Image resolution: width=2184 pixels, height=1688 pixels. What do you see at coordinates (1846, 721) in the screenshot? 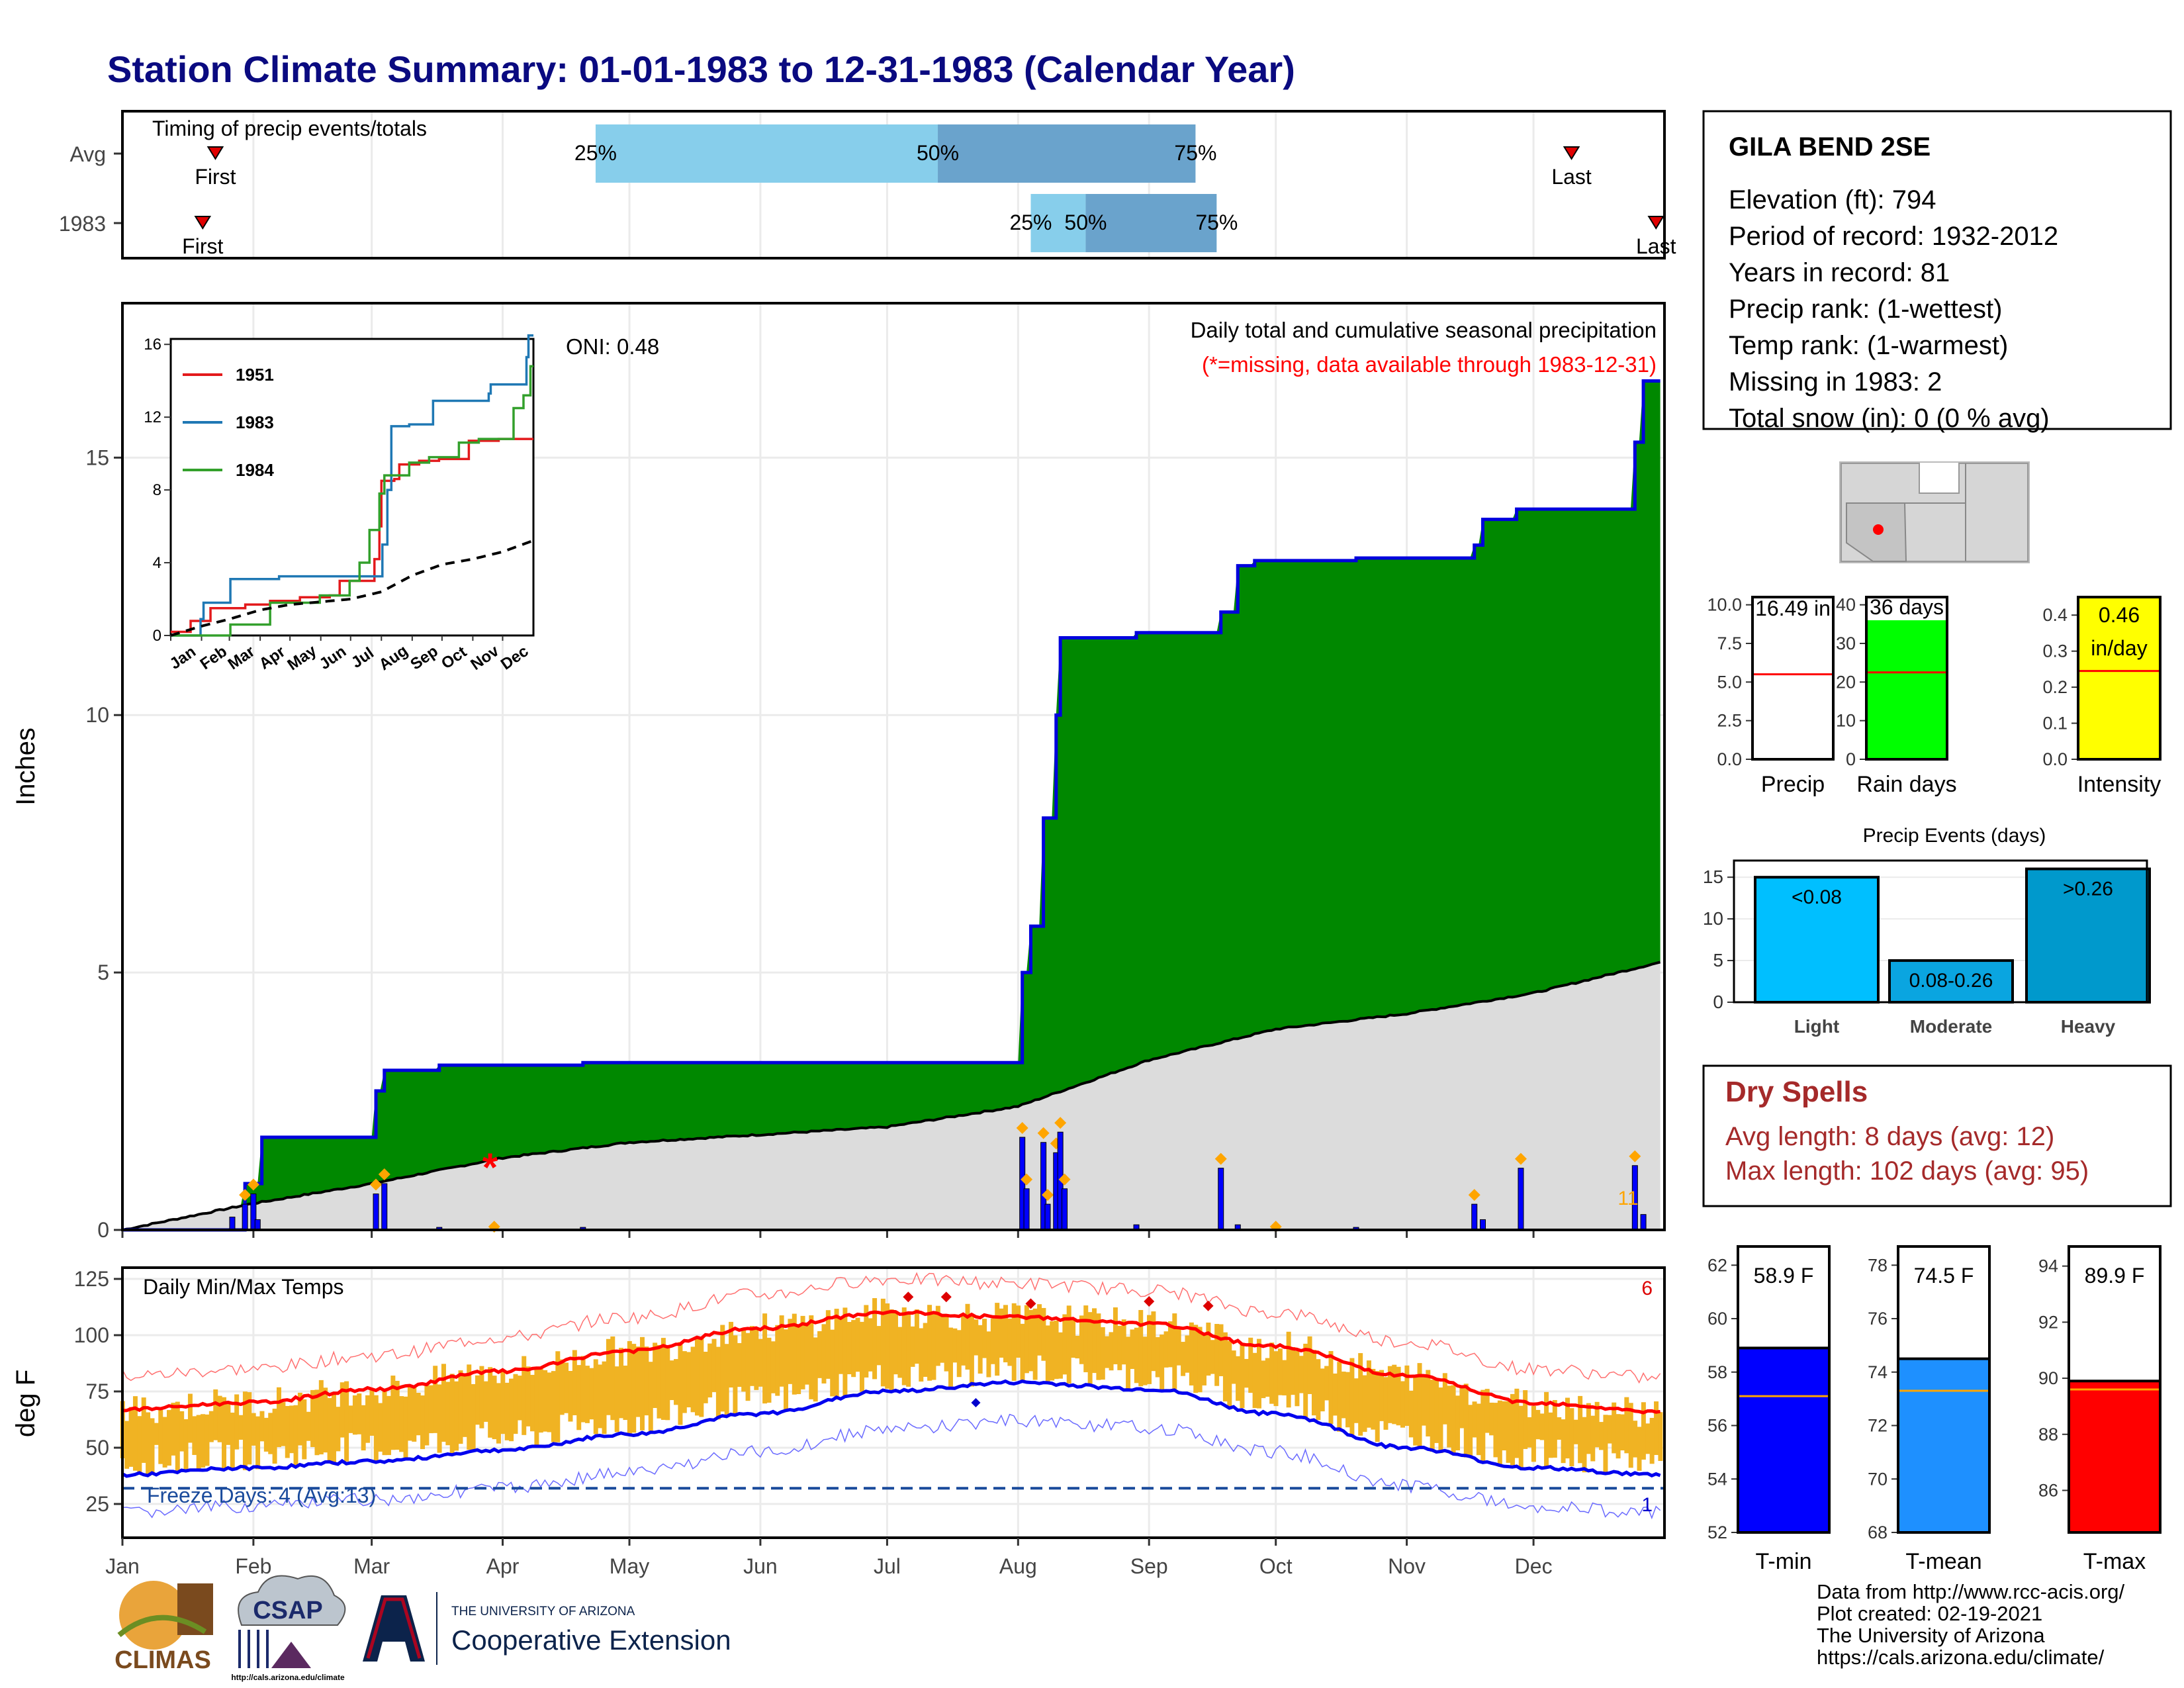
I see `raindays-gauge-tick-label: 10` at bounding box center [1846, 721].